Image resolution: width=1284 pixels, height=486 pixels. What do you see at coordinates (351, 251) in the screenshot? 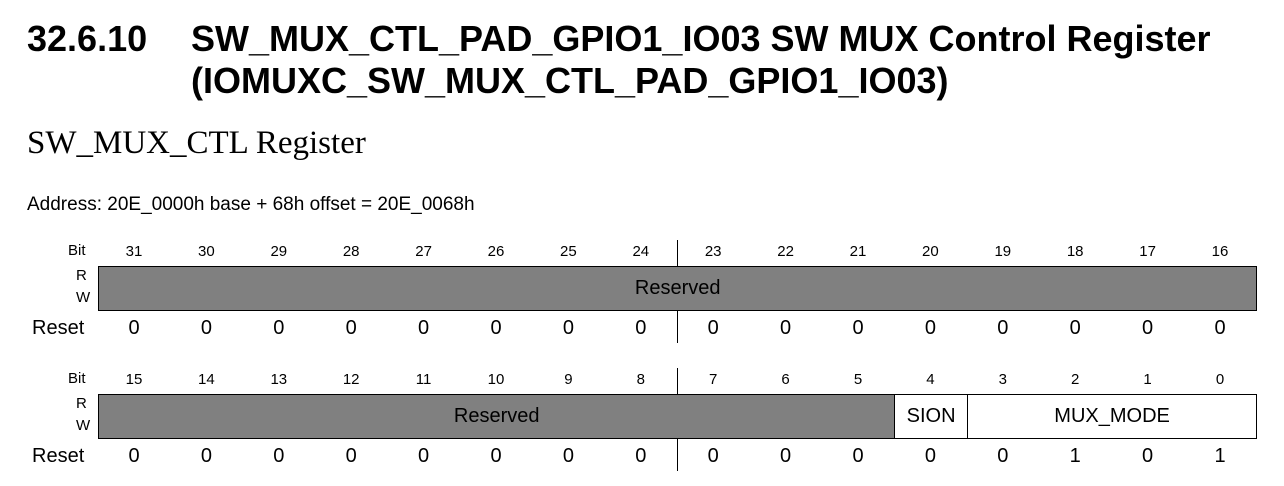
I see `bit-number: 28` at bounding box center [351, 251].